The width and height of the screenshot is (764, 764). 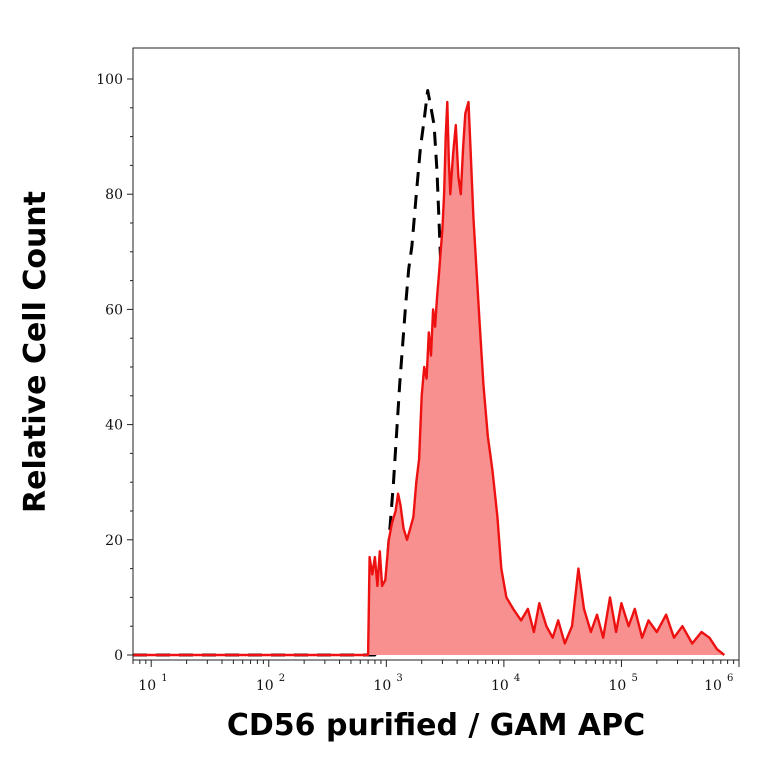 What do you see at coordinates (730, 678) in the screenshot?
I see `x-tick-exponent: 6` at bounding box center [730, 678].